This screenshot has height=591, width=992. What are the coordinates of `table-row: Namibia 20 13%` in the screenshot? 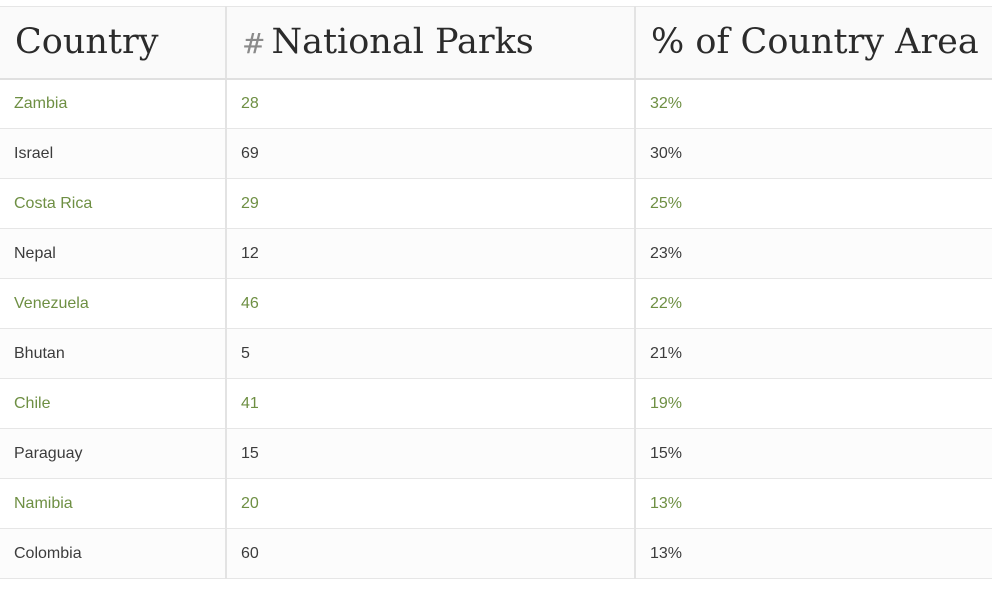 It's located at (496, 503).